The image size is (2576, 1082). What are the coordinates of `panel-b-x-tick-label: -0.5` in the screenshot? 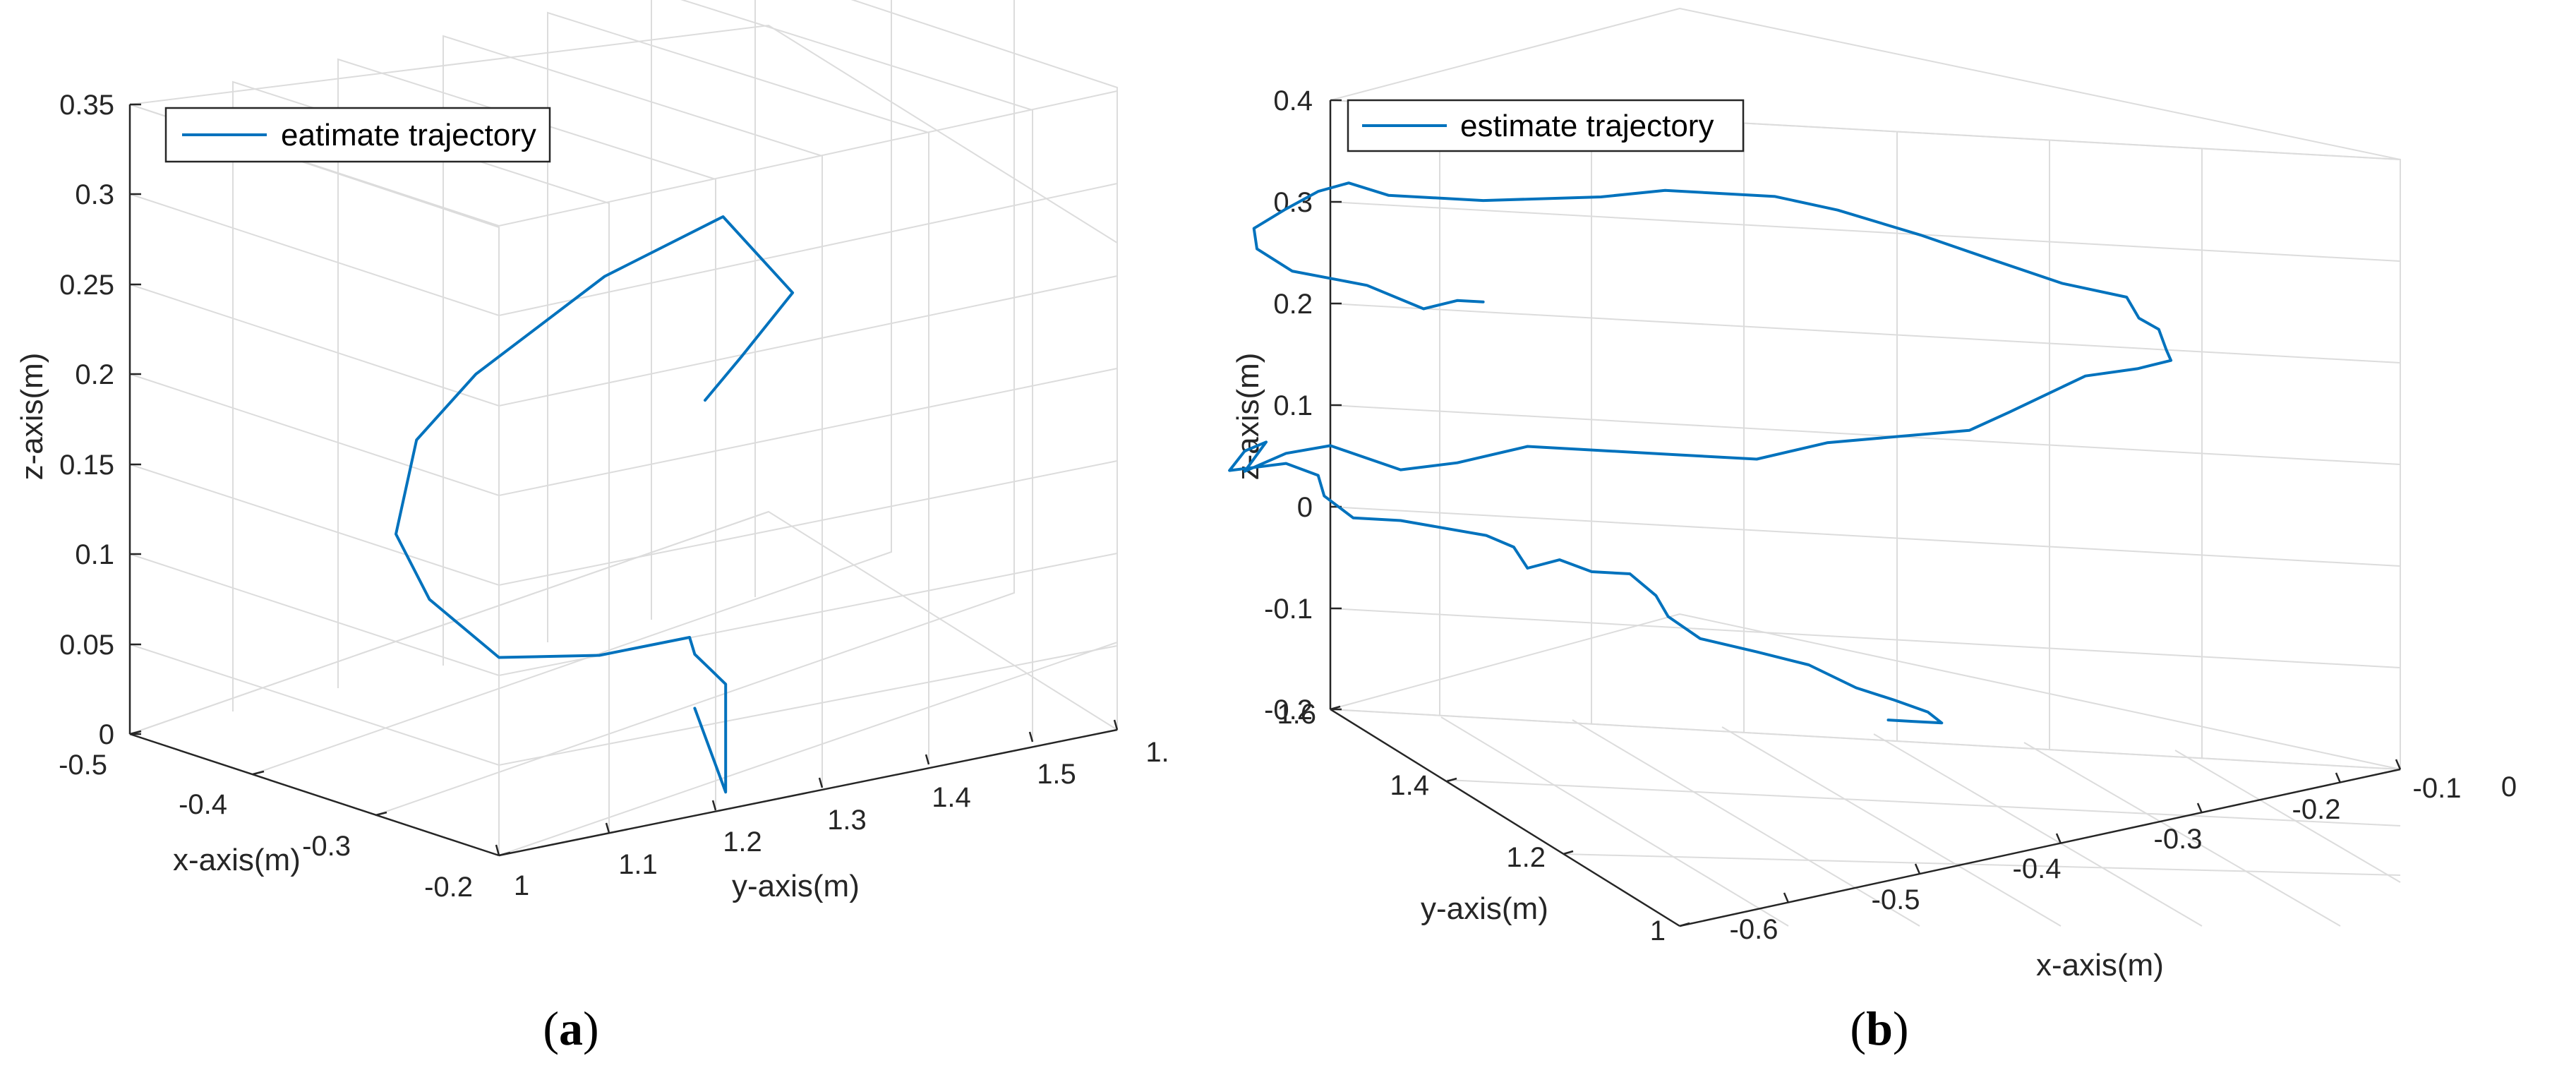 It's located at (1896, 899).